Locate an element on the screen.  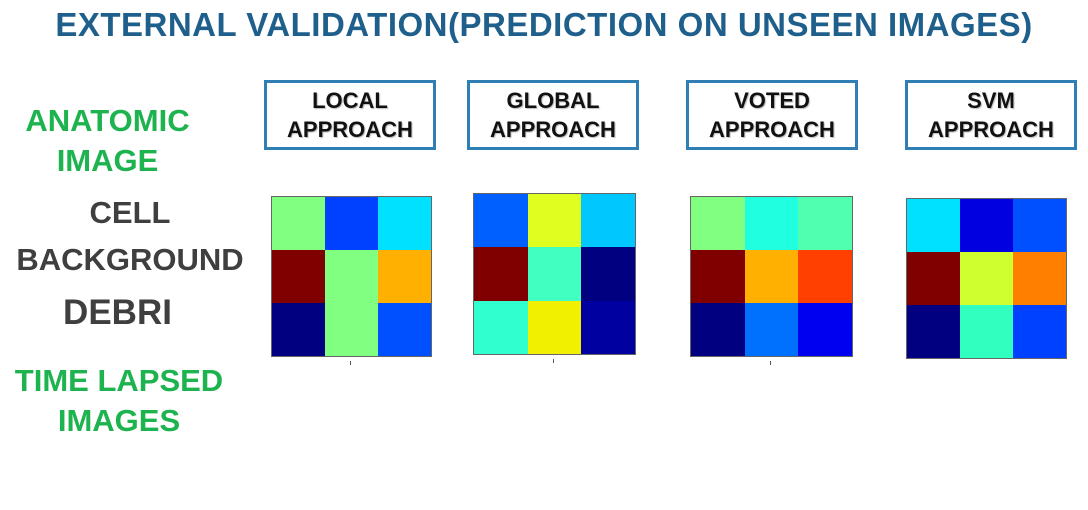
svm-approach-box: SVM APPROACH is located at coordinates (991, 115).